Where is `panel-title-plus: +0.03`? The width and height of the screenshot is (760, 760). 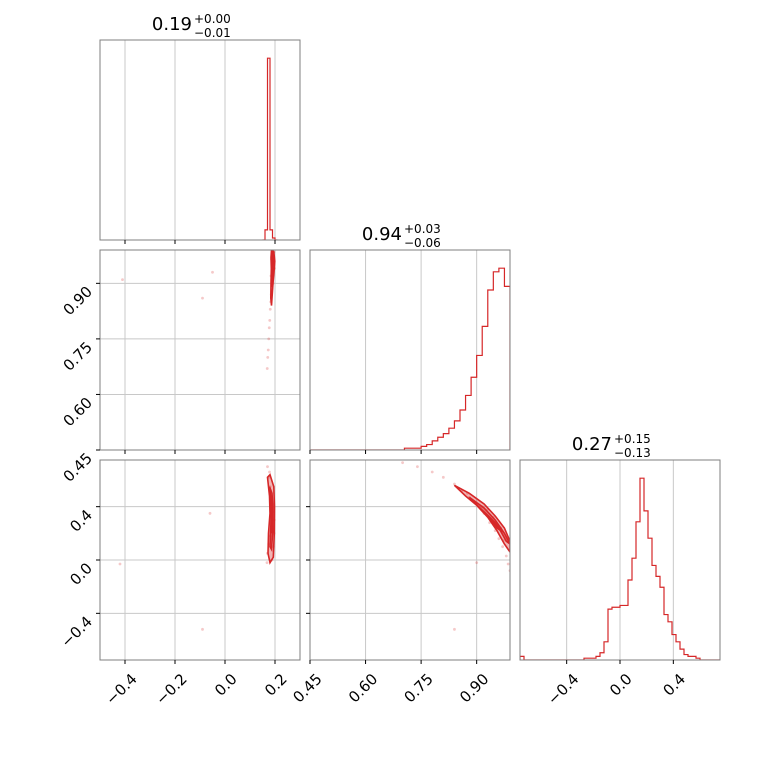
panel-title-plus: +0.03 is located at coordinates (422, 229).